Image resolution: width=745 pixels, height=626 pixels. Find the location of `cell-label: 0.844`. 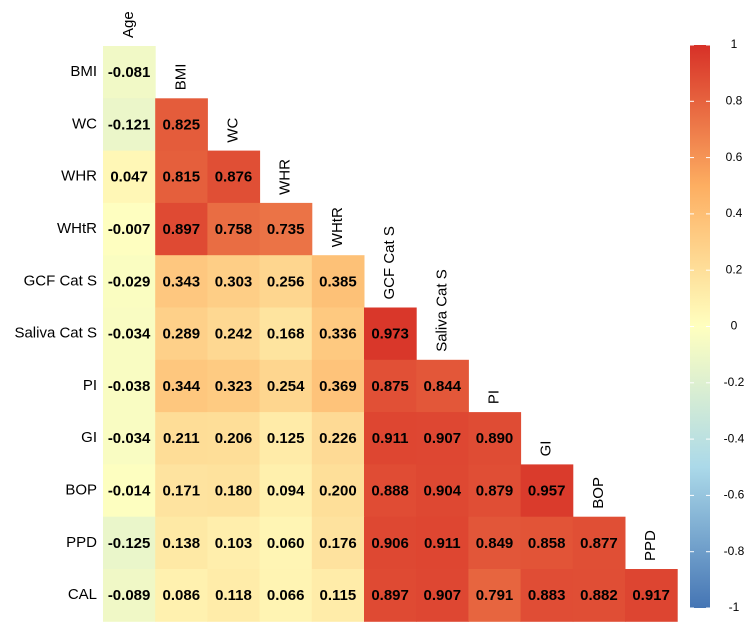

cell-label: 0.844 is located at coordinates (443, 386).